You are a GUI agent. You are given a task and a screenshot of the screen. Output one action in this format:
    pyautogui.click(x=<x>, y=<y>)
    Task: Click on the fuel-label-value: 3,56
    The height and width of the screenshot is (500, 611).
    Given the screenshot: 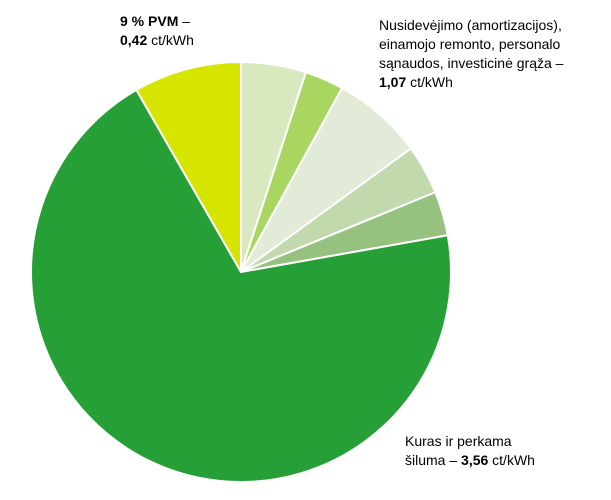 What is the action you would take?
    pyautogui.click(x=475, y=460)
    